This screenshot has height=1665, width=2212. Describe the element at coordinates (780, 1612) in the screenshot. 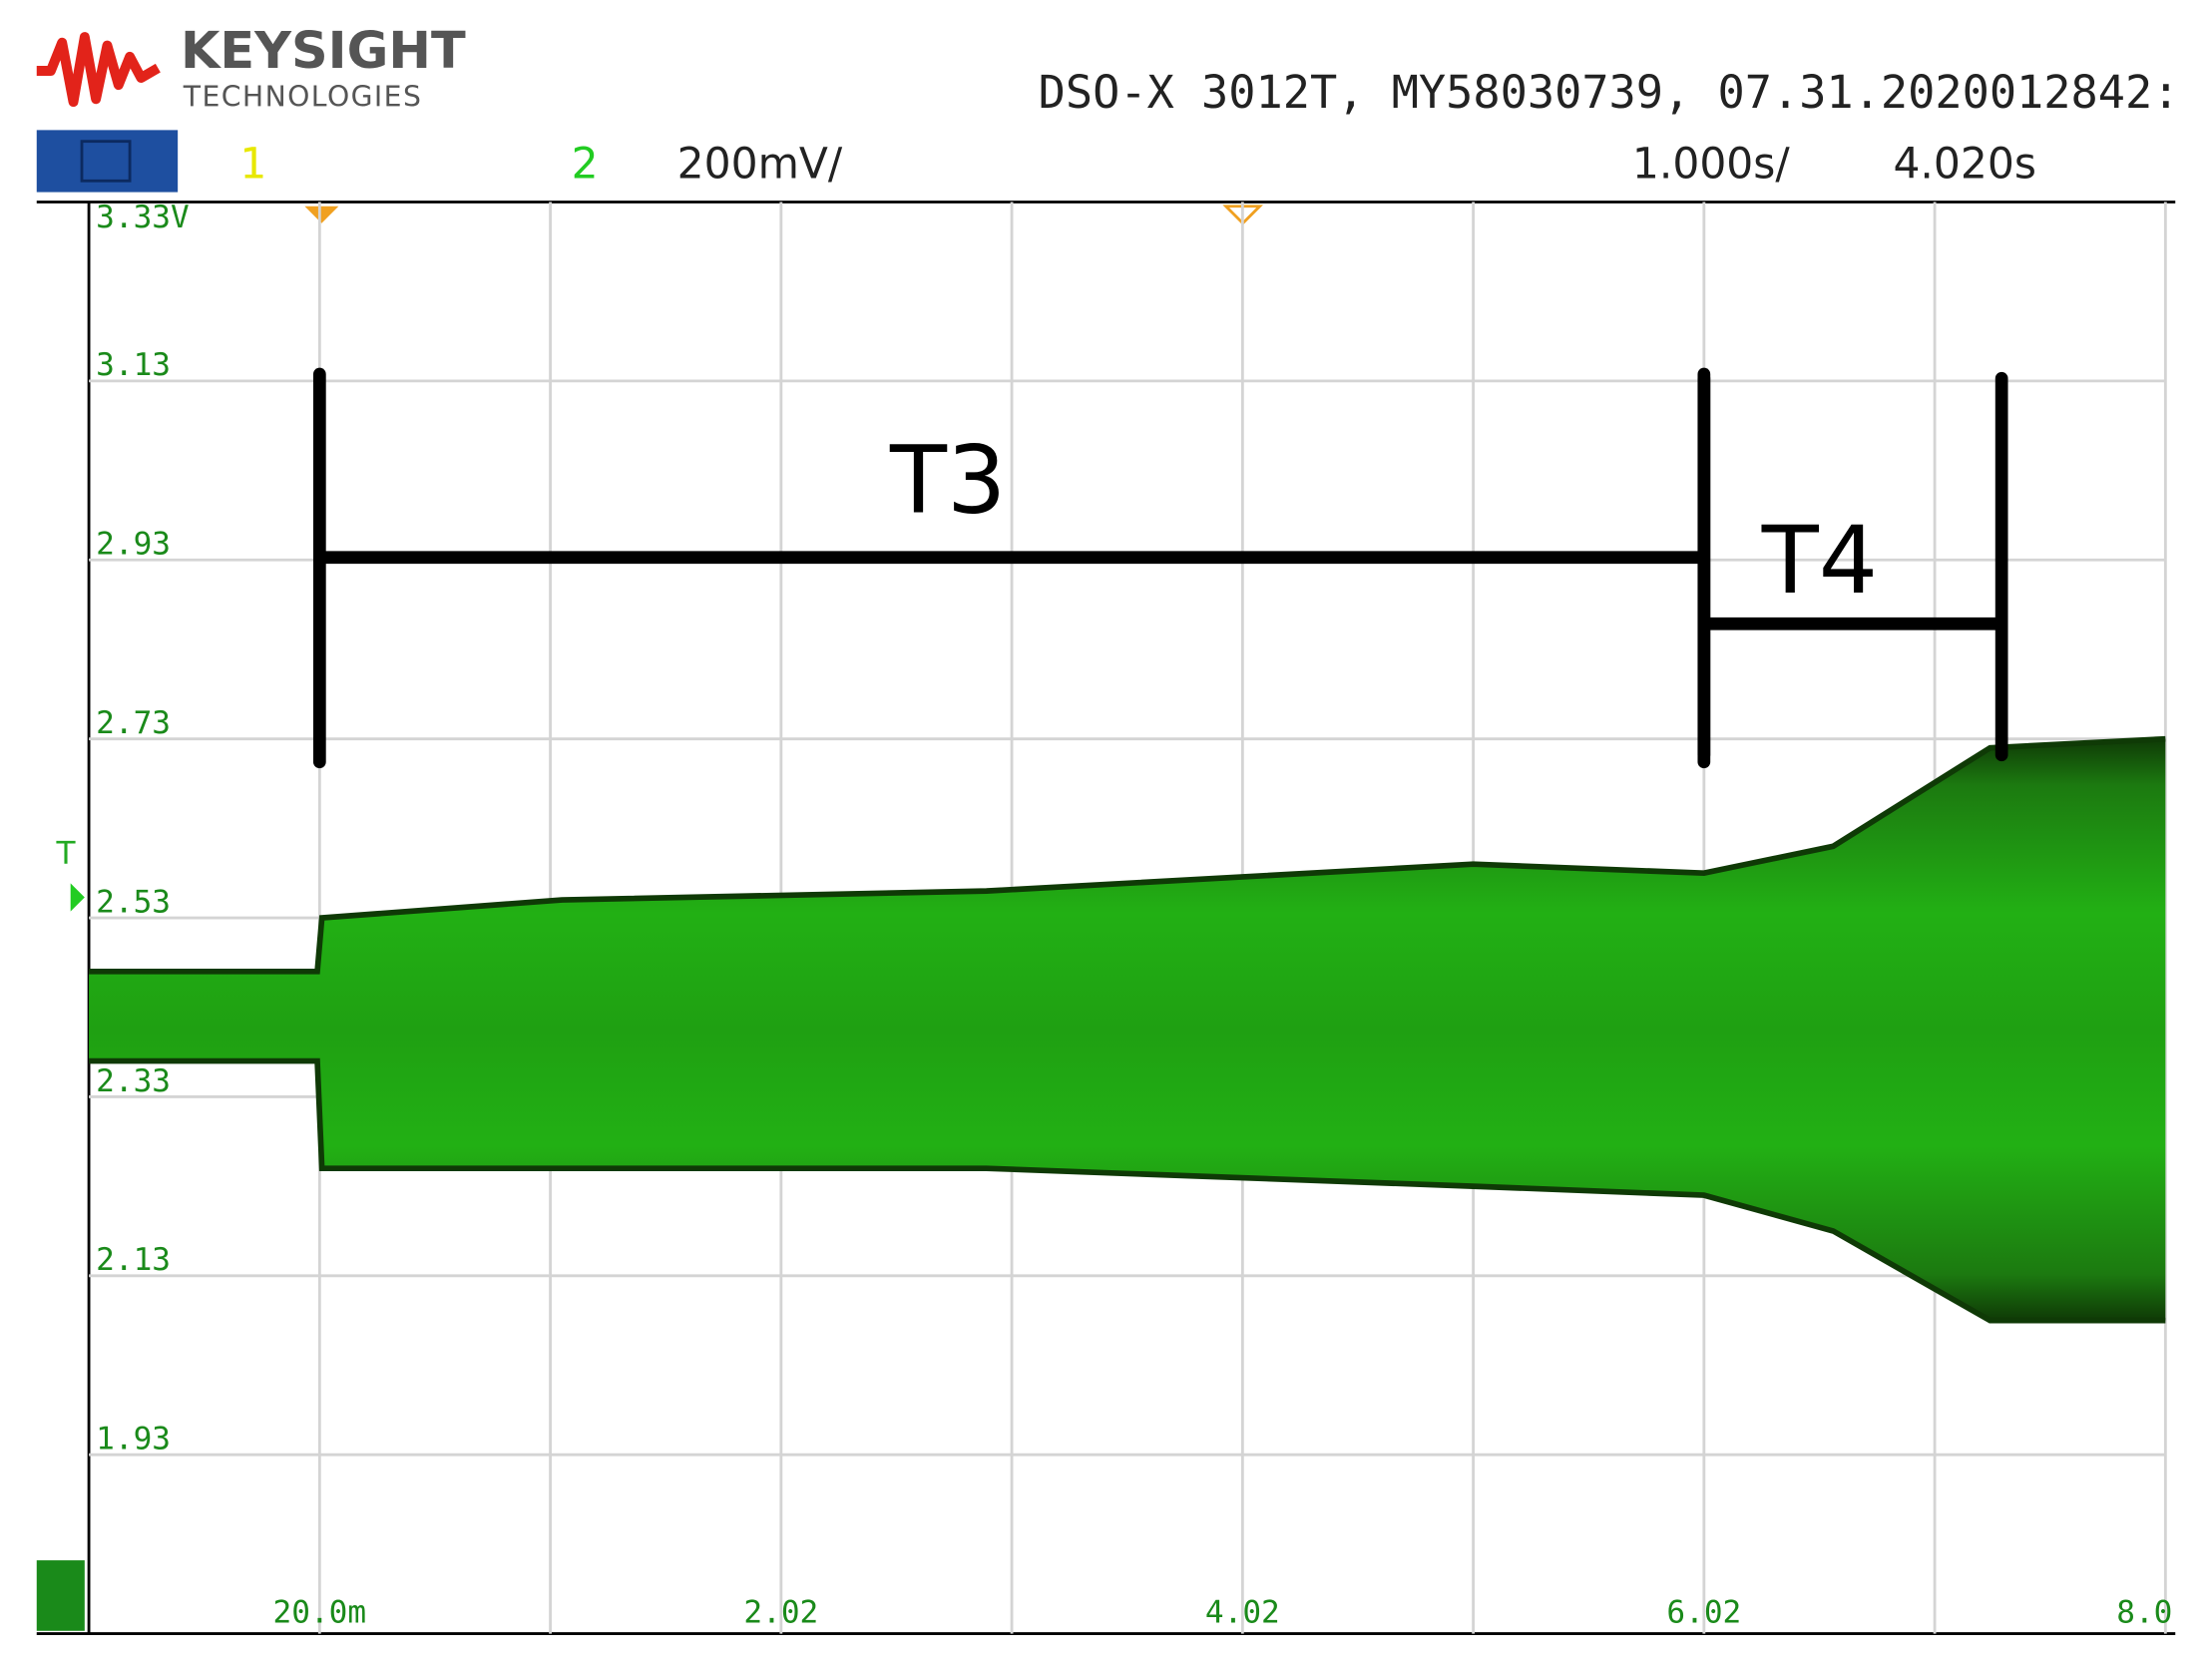

I see `x-tick-label: 2.02` at that location.